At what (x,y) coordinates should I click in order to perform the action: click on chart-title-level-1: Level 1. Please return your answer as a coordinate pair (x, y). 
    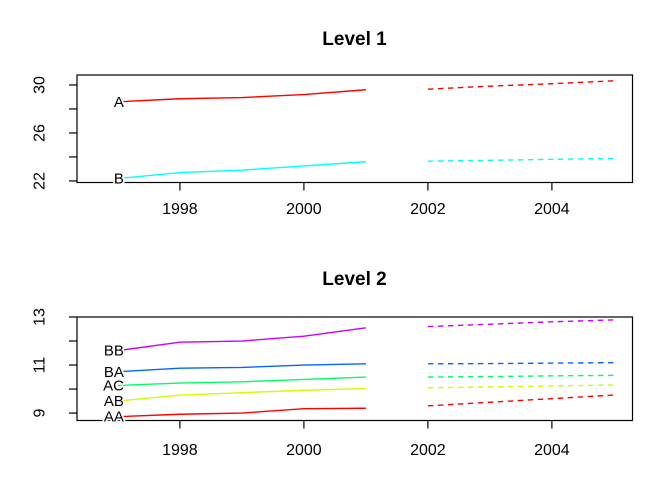
    Looking at the image, I should click on (354, 39).